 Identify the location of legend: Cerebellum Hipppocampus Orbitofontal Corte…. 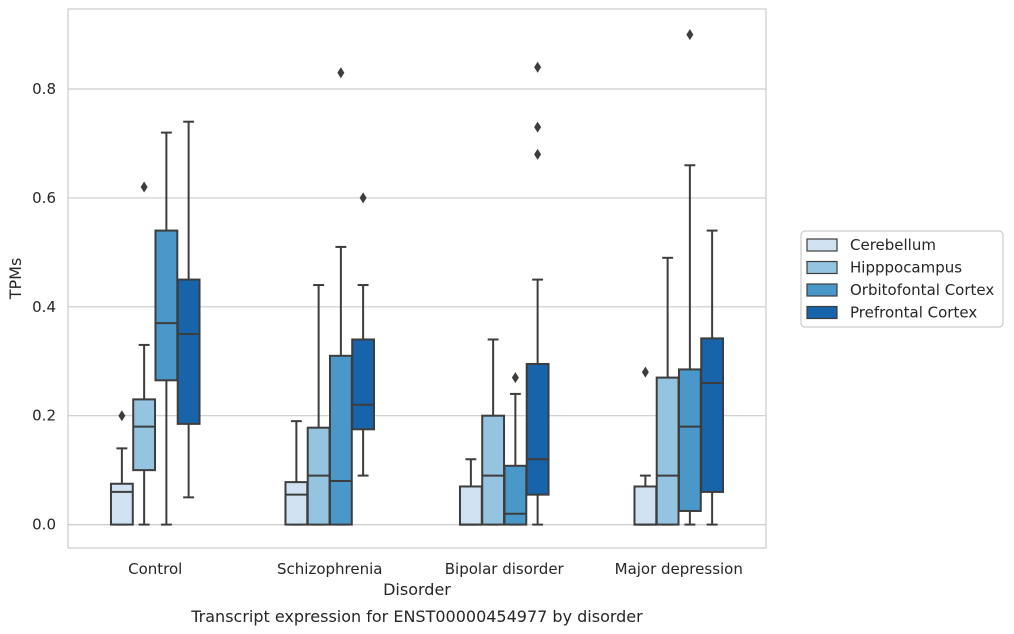
(902, 279).